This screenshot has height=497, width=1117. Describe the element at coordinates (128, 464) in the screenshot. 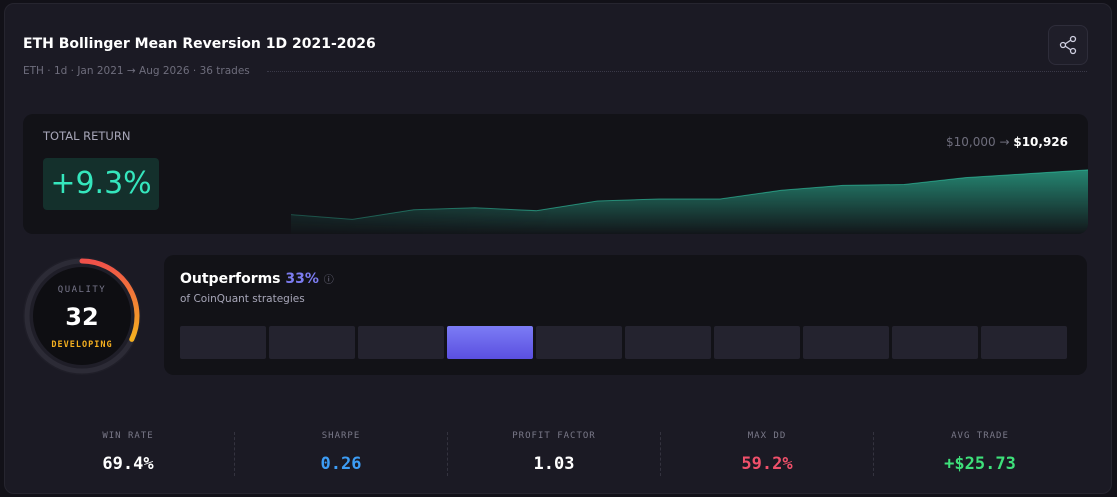

I see `metric-value: 69.4%` at that location.